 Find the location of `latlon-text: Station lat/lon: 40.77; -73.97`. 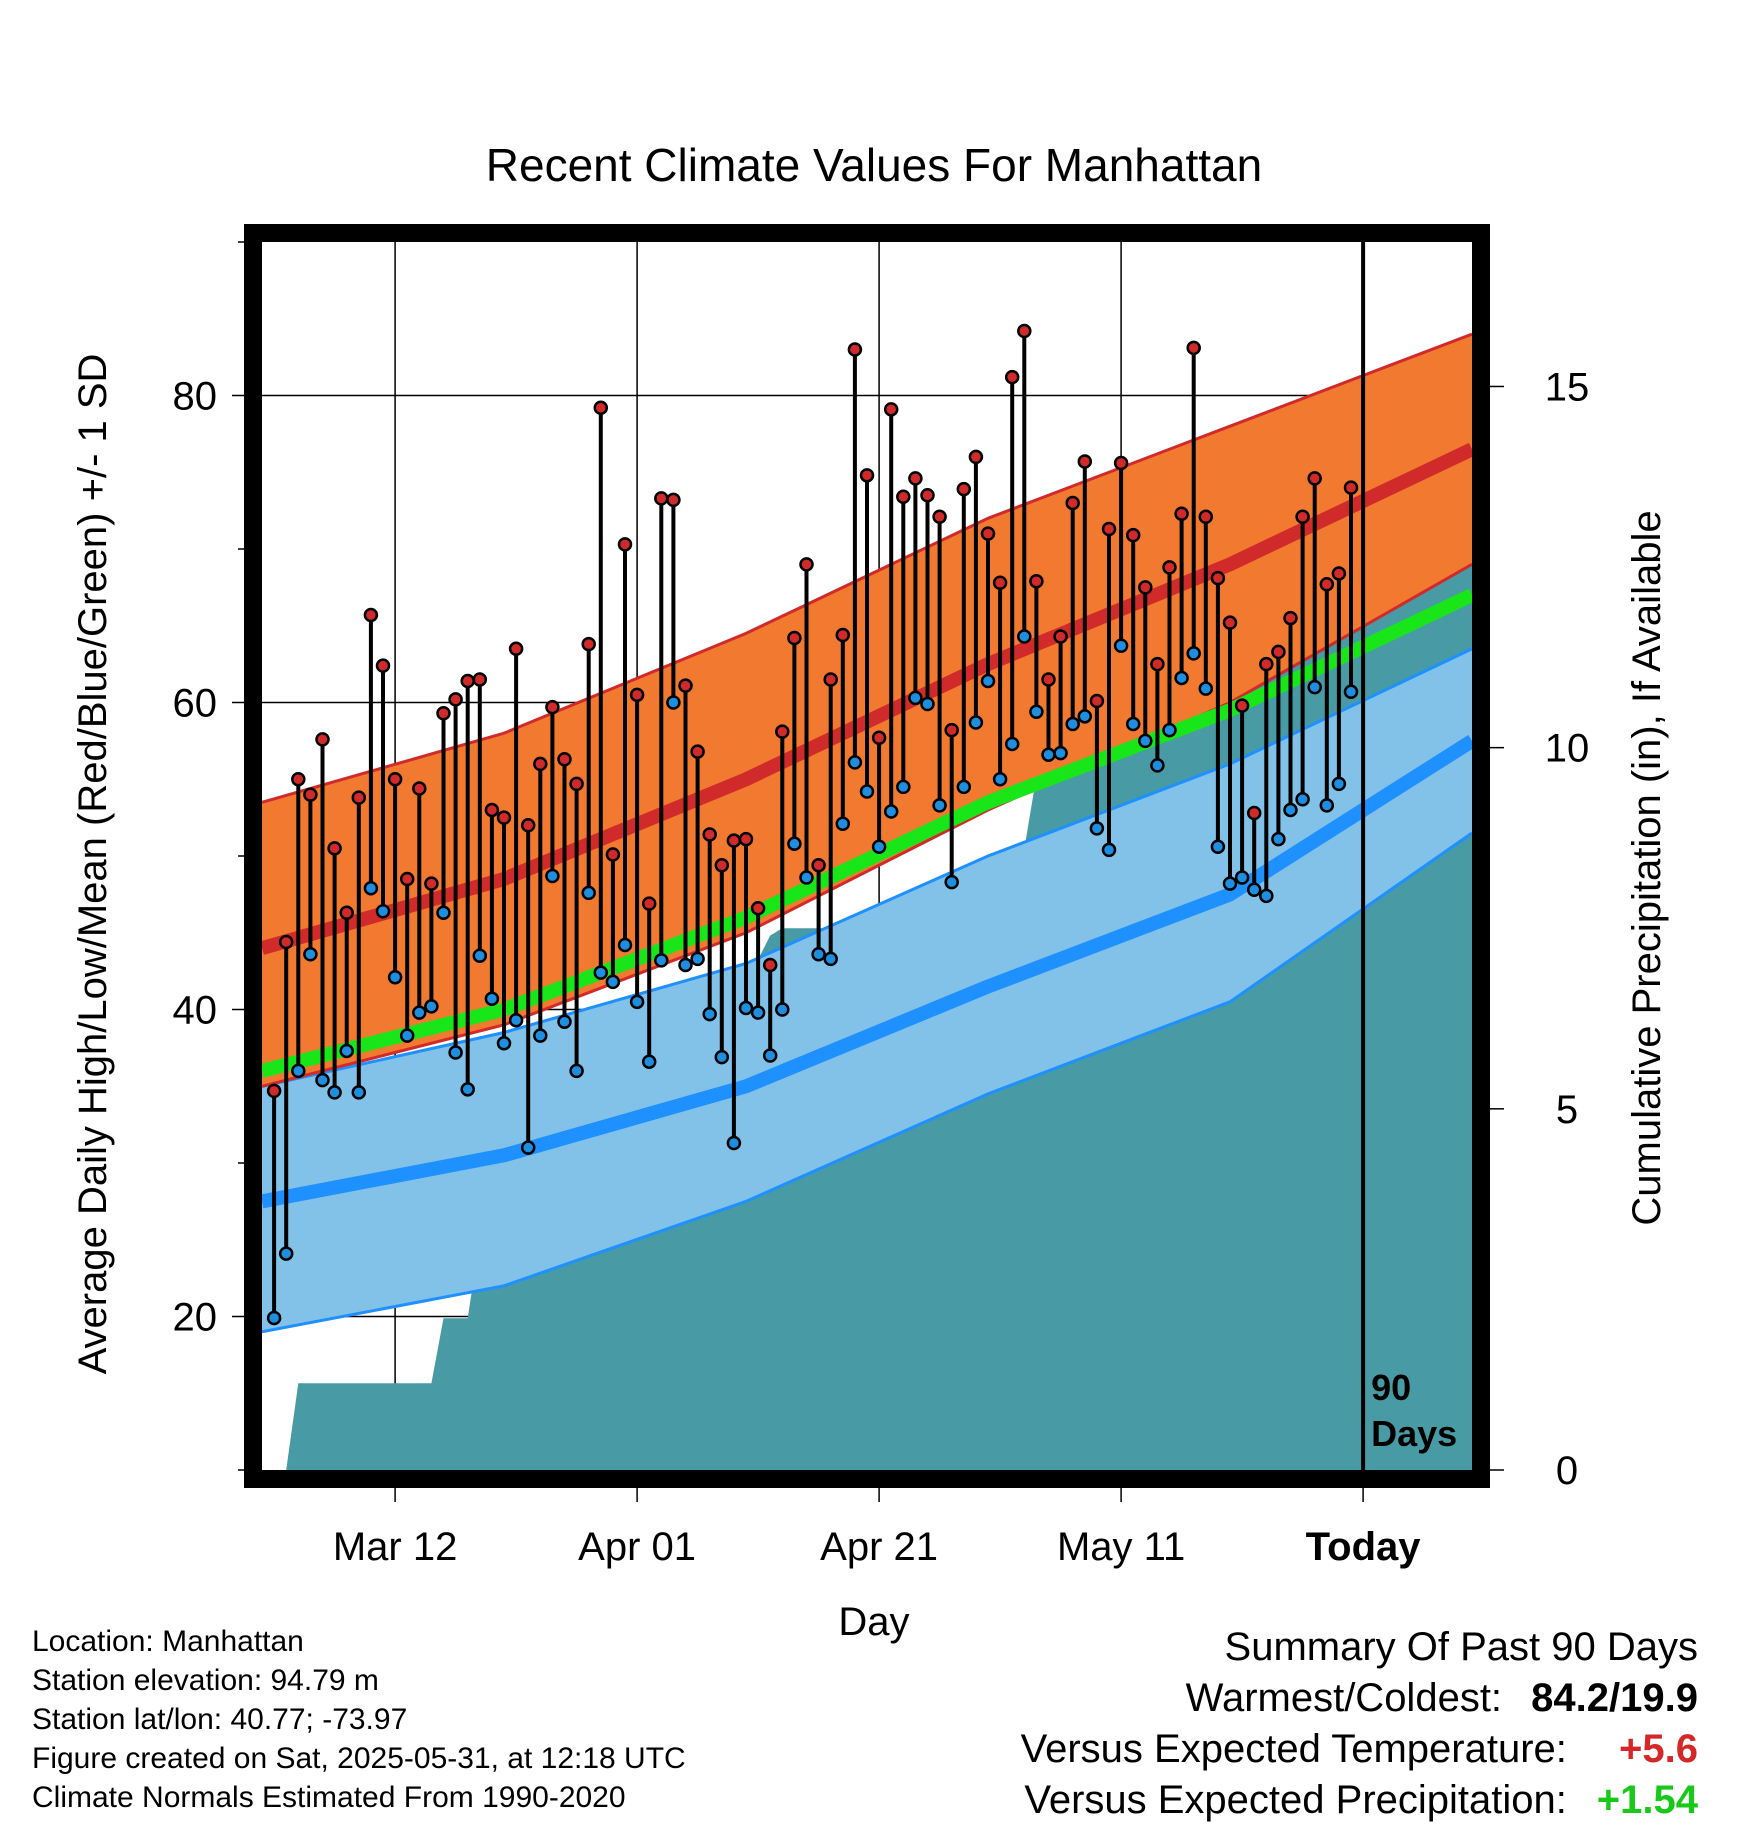

latlon-text: Station lat/lon: 40.77; -73.97 is located at coordinates (220, 1719).